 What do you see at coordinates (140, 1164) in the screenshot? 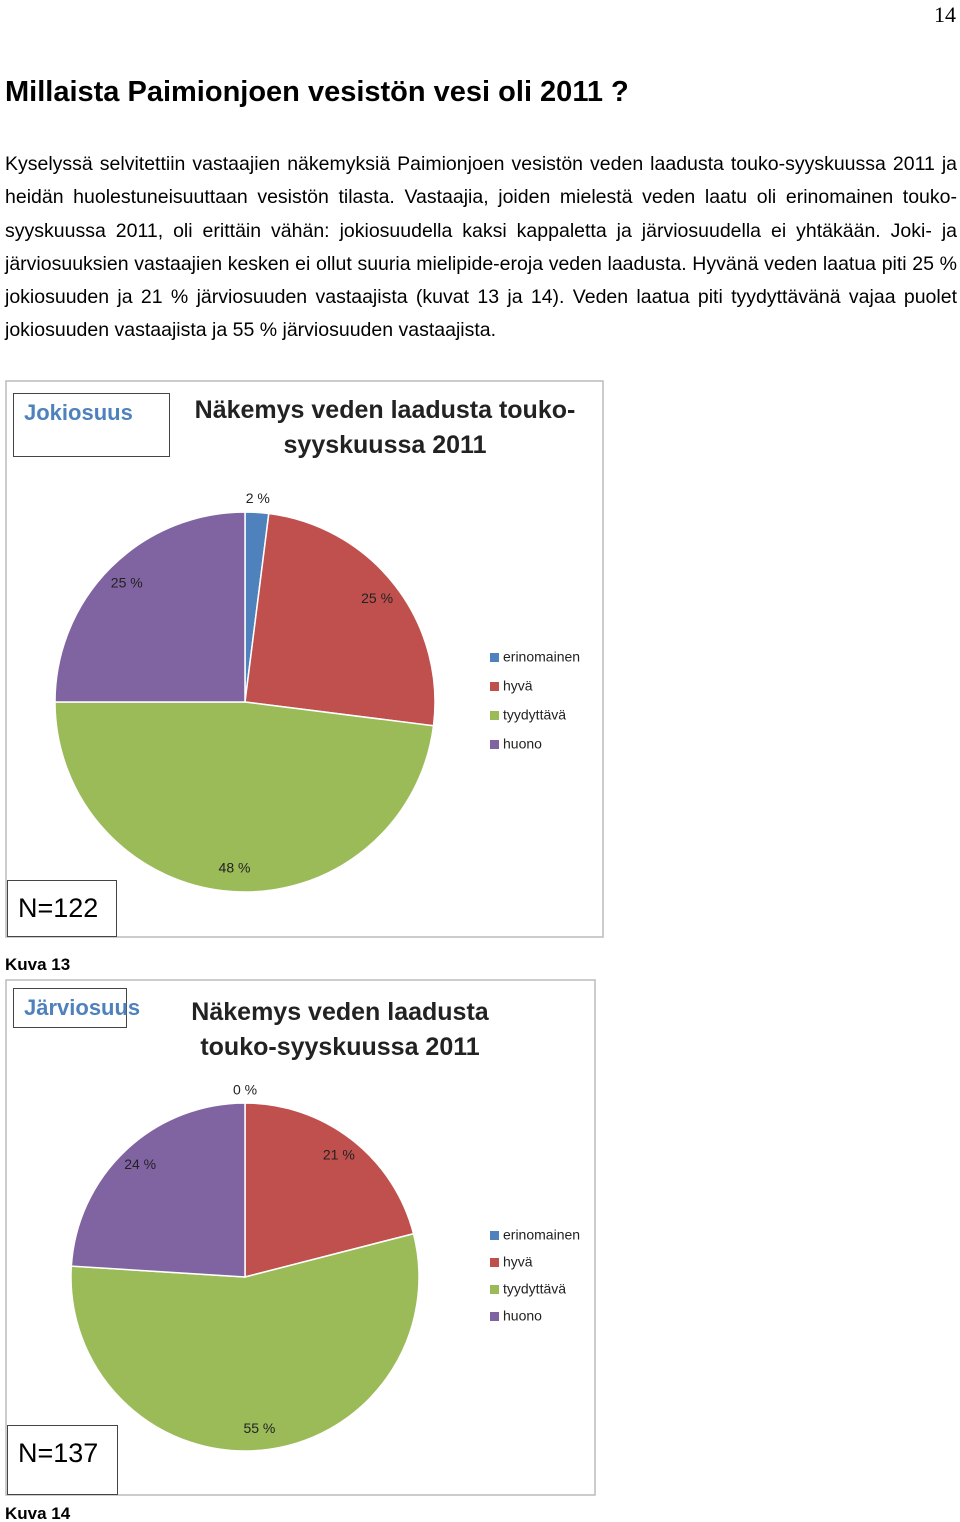
I see `data-label: 24 %` at bounding box center [140, 1164].